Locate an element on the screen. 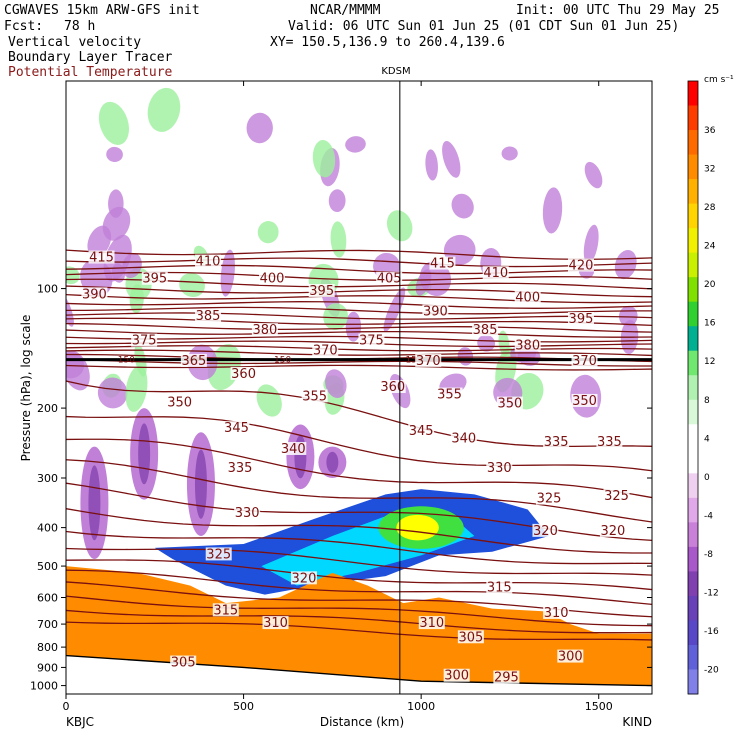 The image size is (740, 740). theta-label: 395 is located at coordinates (580, 319).